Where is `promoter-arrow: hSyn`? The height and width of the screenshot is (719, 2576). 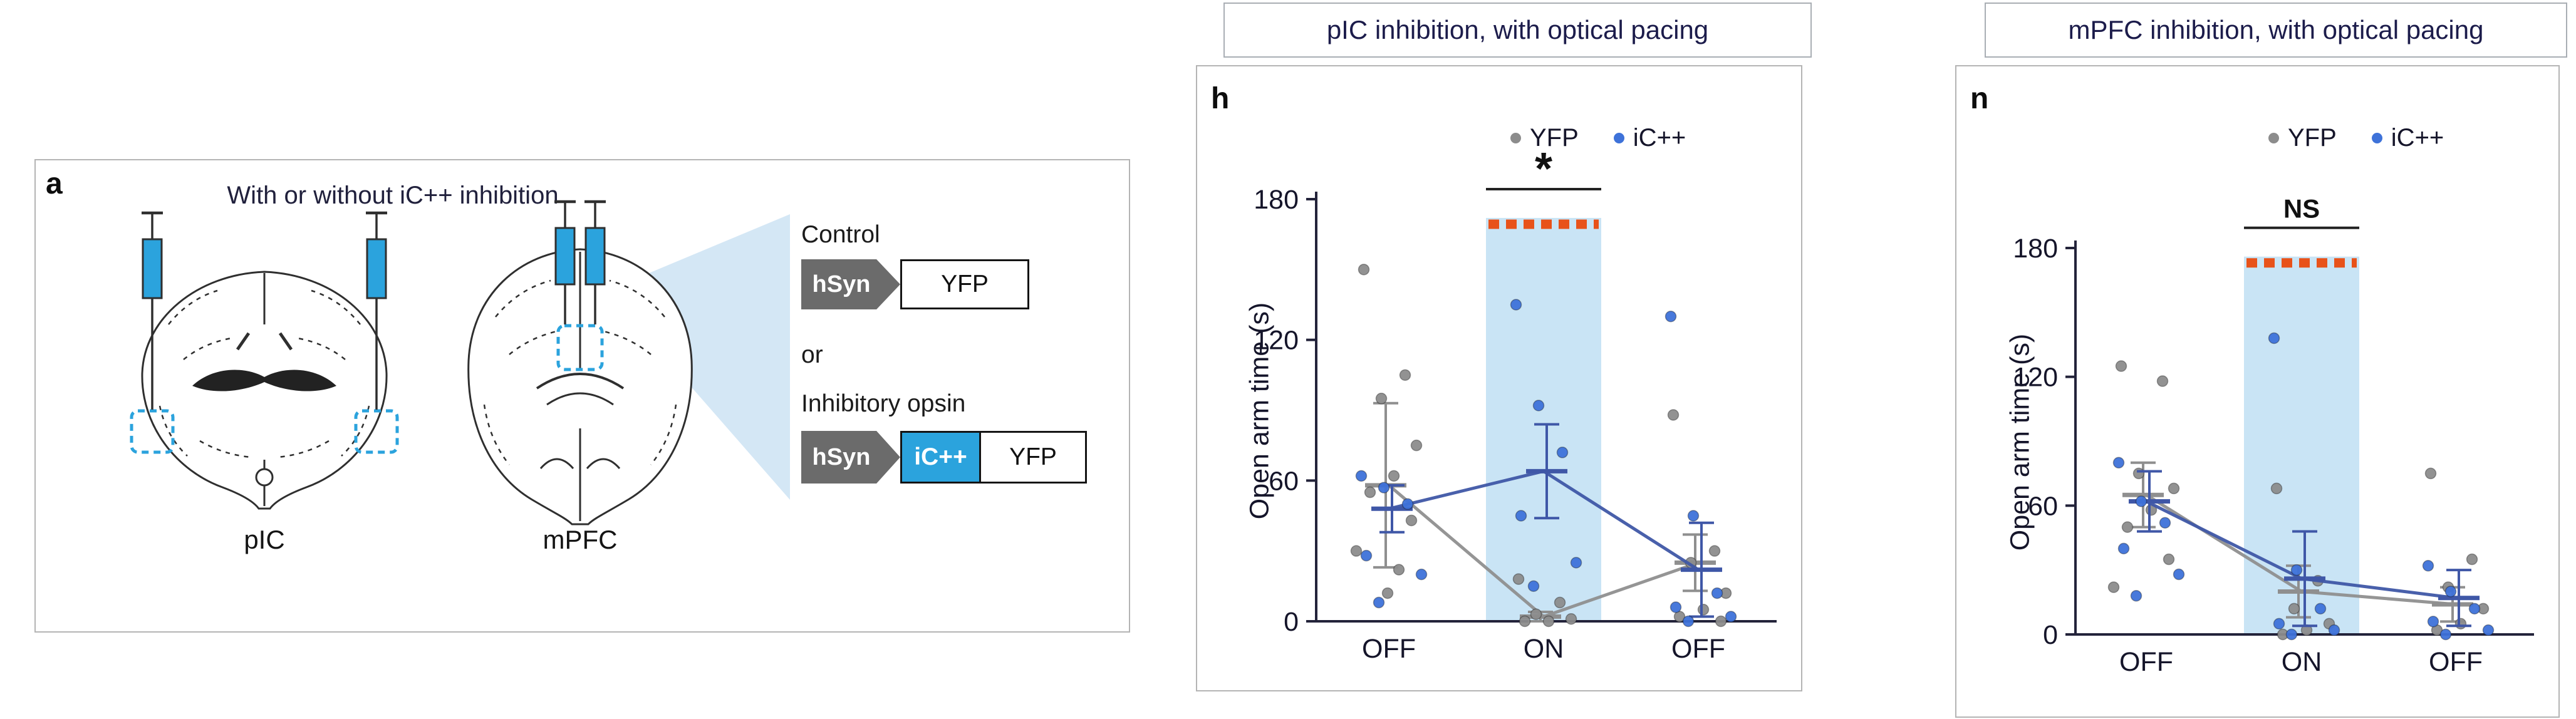 promoter-arrow: hSyn is located at coordinates (850, 284).